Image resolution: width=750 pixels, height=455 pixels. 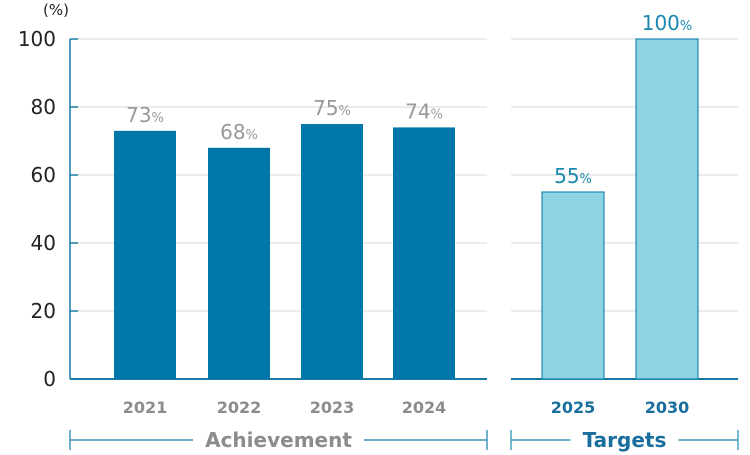 What do you see at coordinates (37, 39) in the screenshot?
I see `y-tick-label: 100` at bounding box center [37, 39].